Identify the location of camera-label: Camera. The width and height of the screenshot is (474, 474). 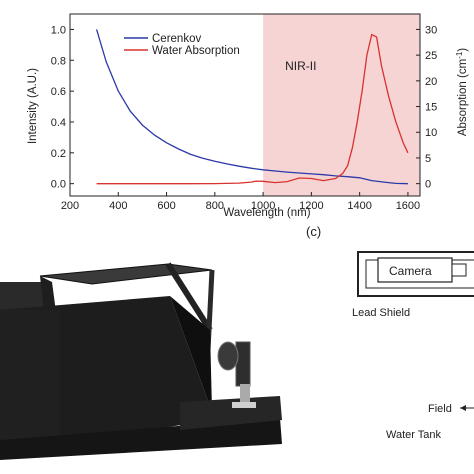
(410, 271).